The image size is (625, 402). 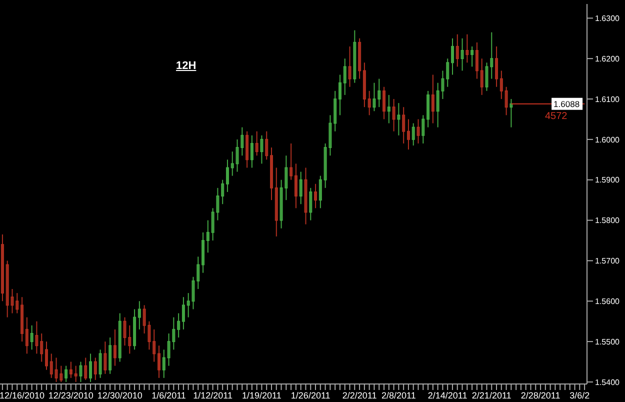 What do you see at coordinates (310, 395) in the screenshot?
I see `x-tick-label: 1/26/2011` at bounding box center [310, 395].